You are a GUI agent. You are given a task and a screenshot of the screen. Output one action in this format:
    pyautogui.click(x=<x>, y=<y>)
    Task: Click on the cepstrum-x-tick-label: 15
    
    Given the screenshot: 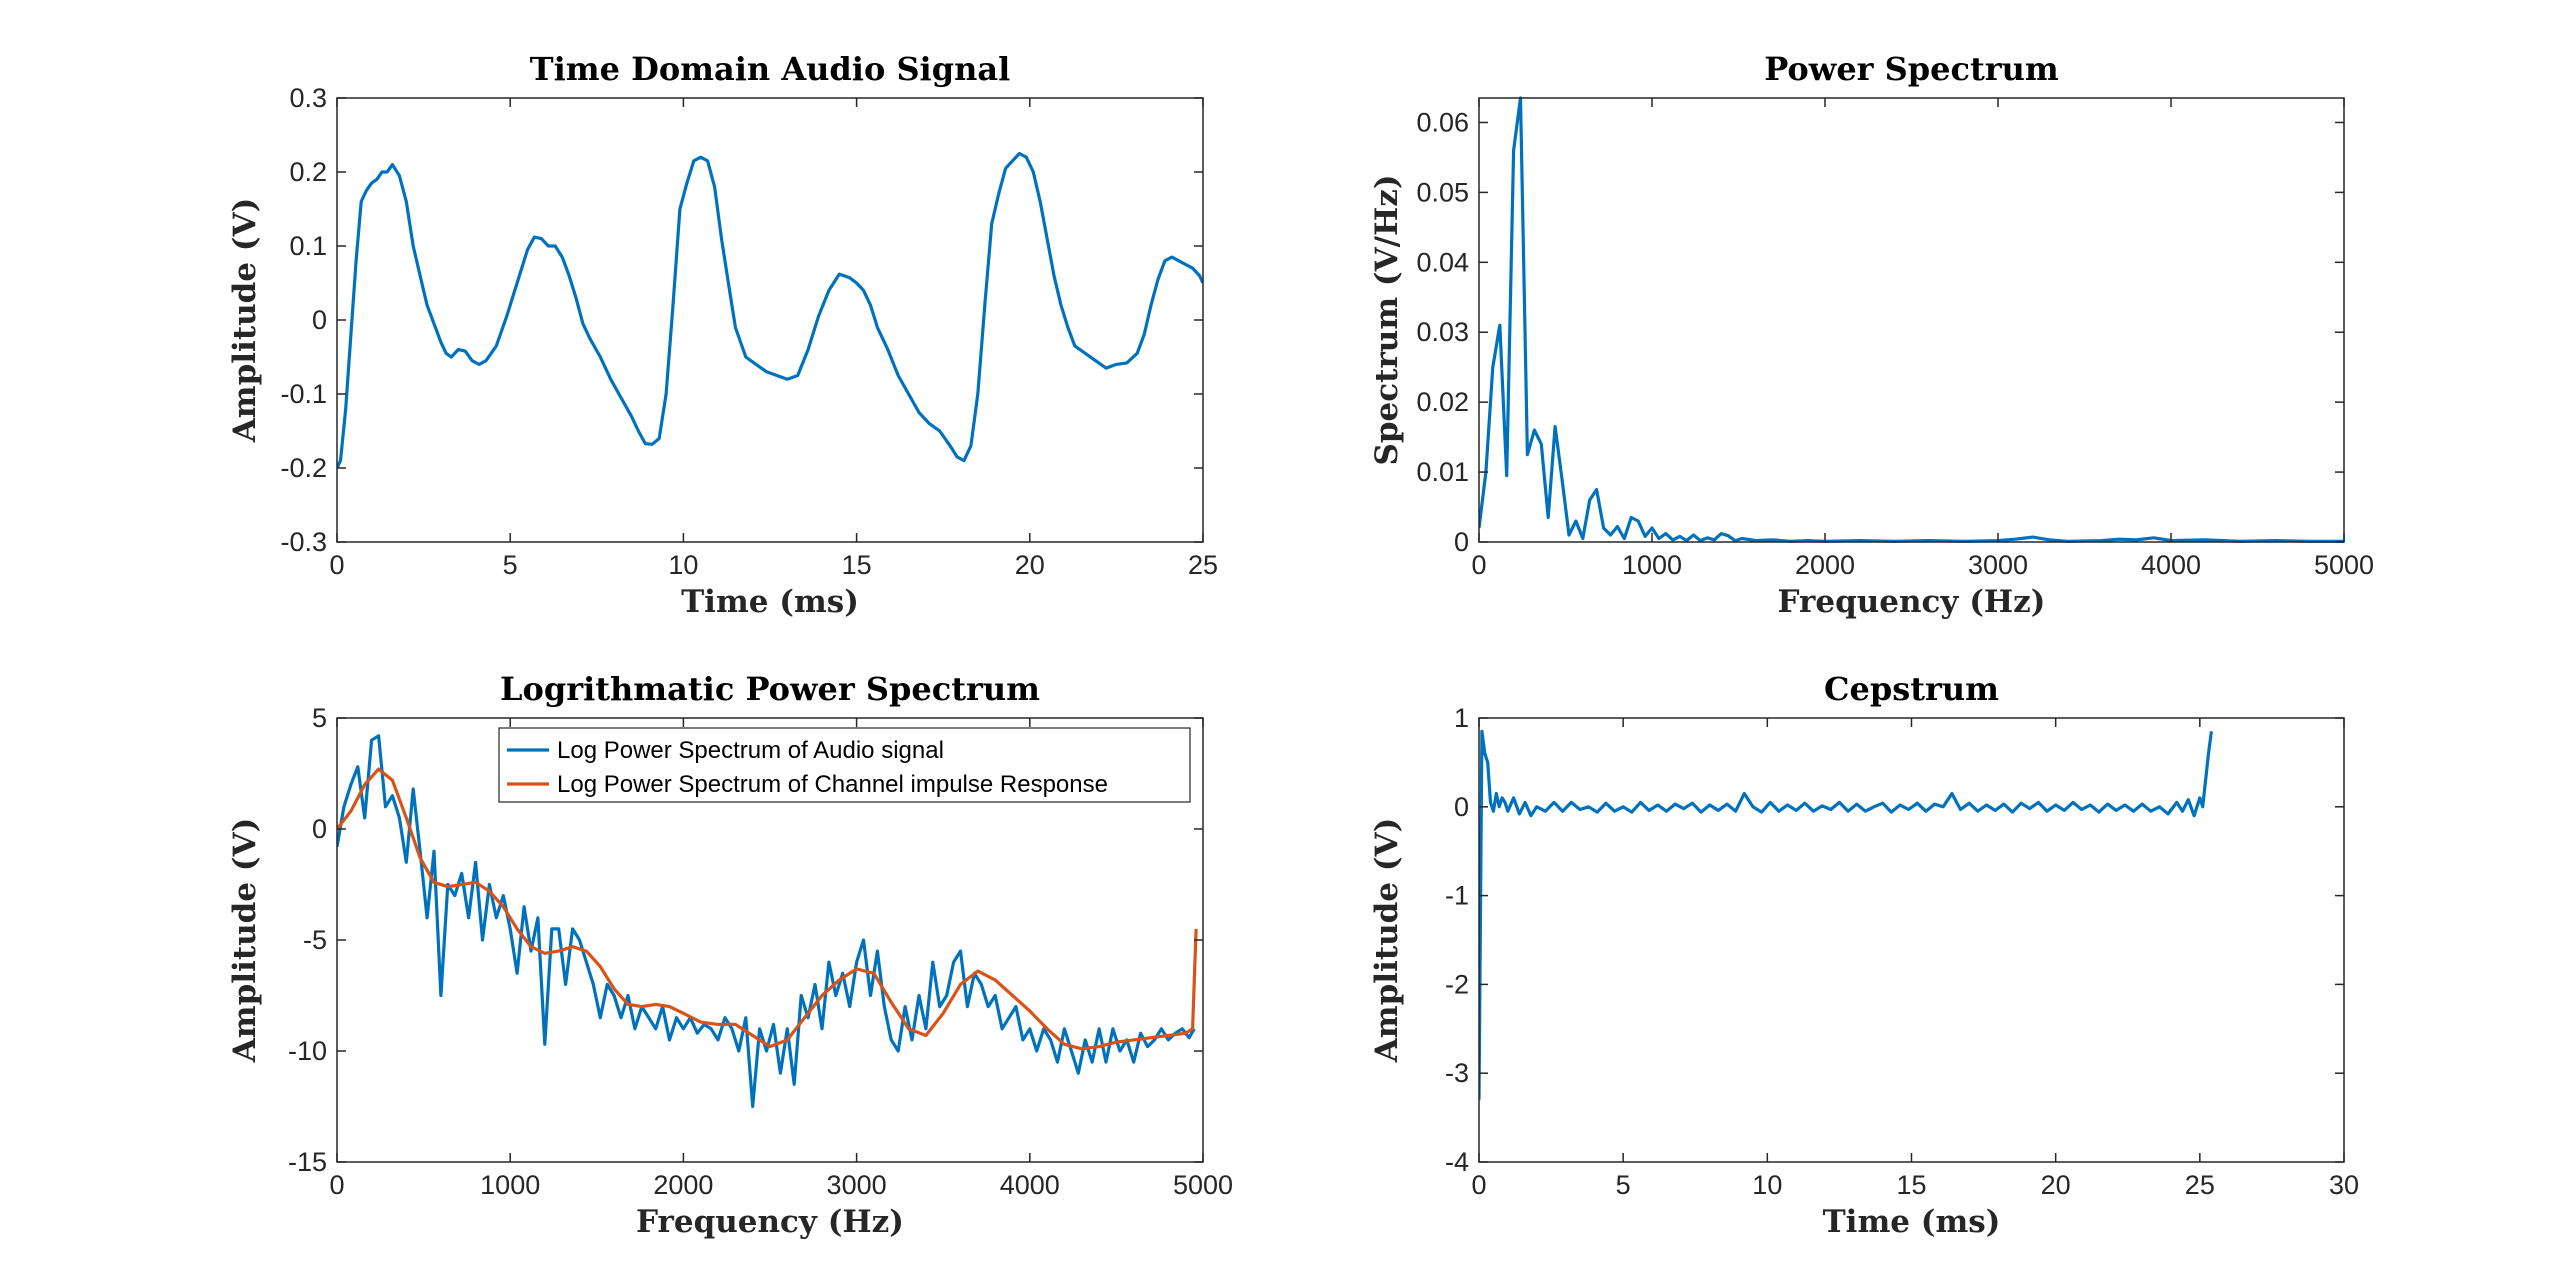 What is the action you would take?
    pyautogui.click(x=1911, y=1185)
    